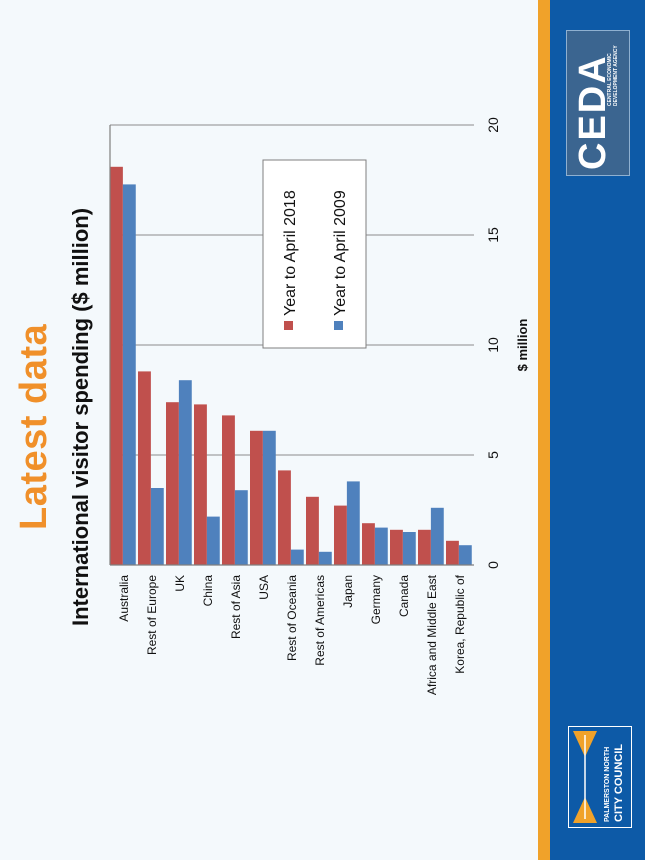 The width and height of the screenshot is (645, 860). What do you see at coordinates (288, 325) in the screenshot?
I see `legend-swatch-2018` at bounding box center [288, 325].